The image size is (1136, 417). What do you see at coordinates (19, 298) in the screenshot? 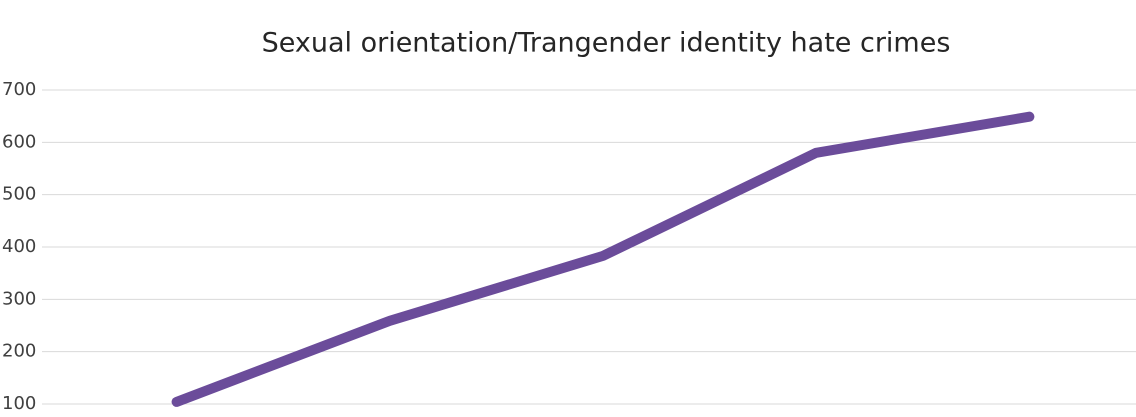
I see `y-tick-label: 300` at bounding box center [19, 298].